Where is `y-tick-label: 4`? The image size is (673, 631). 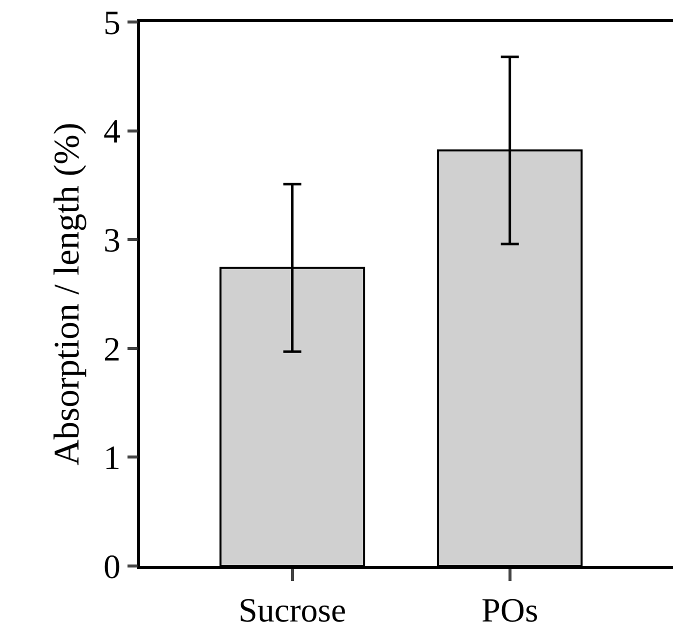 y-tick-label: 4 is located at coordinates (111, 132).